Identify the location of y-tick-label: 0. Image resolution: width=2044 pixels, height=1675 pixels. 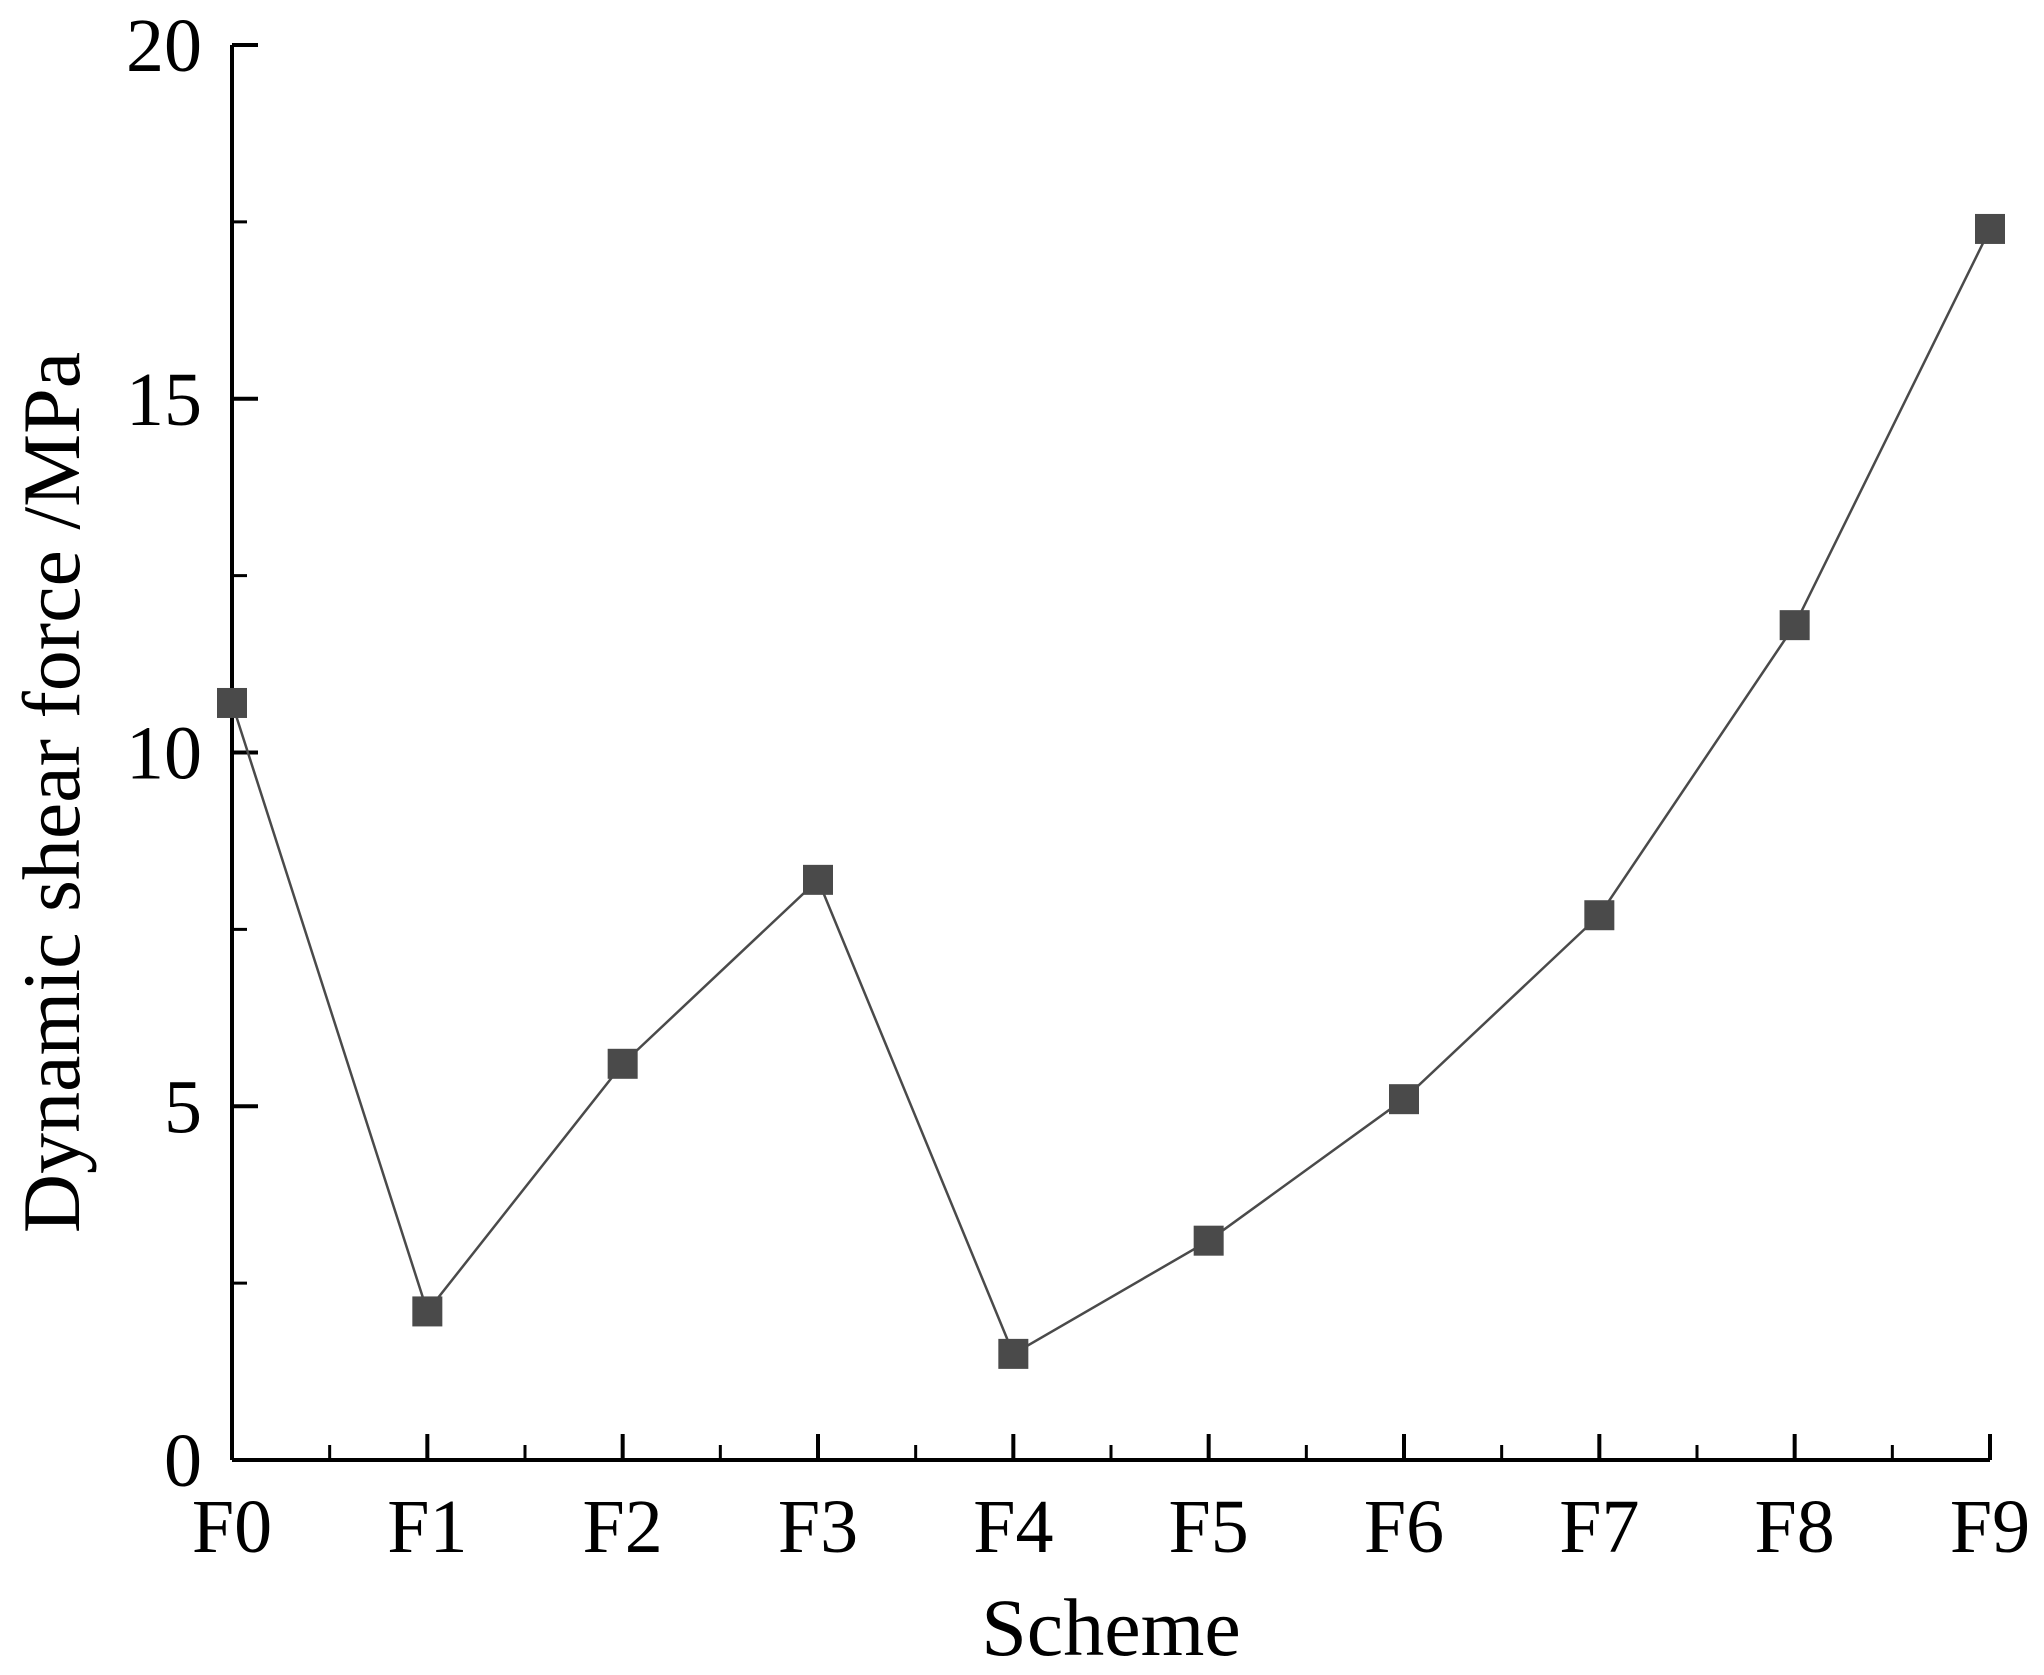
(183, 1461).